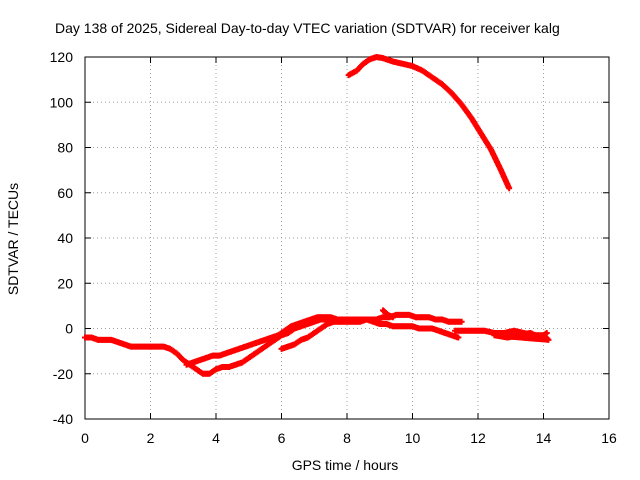 Image resolution: width=640 pixels, height=480 pixels. I want to click on series-track-parallel, so click(324, 339).